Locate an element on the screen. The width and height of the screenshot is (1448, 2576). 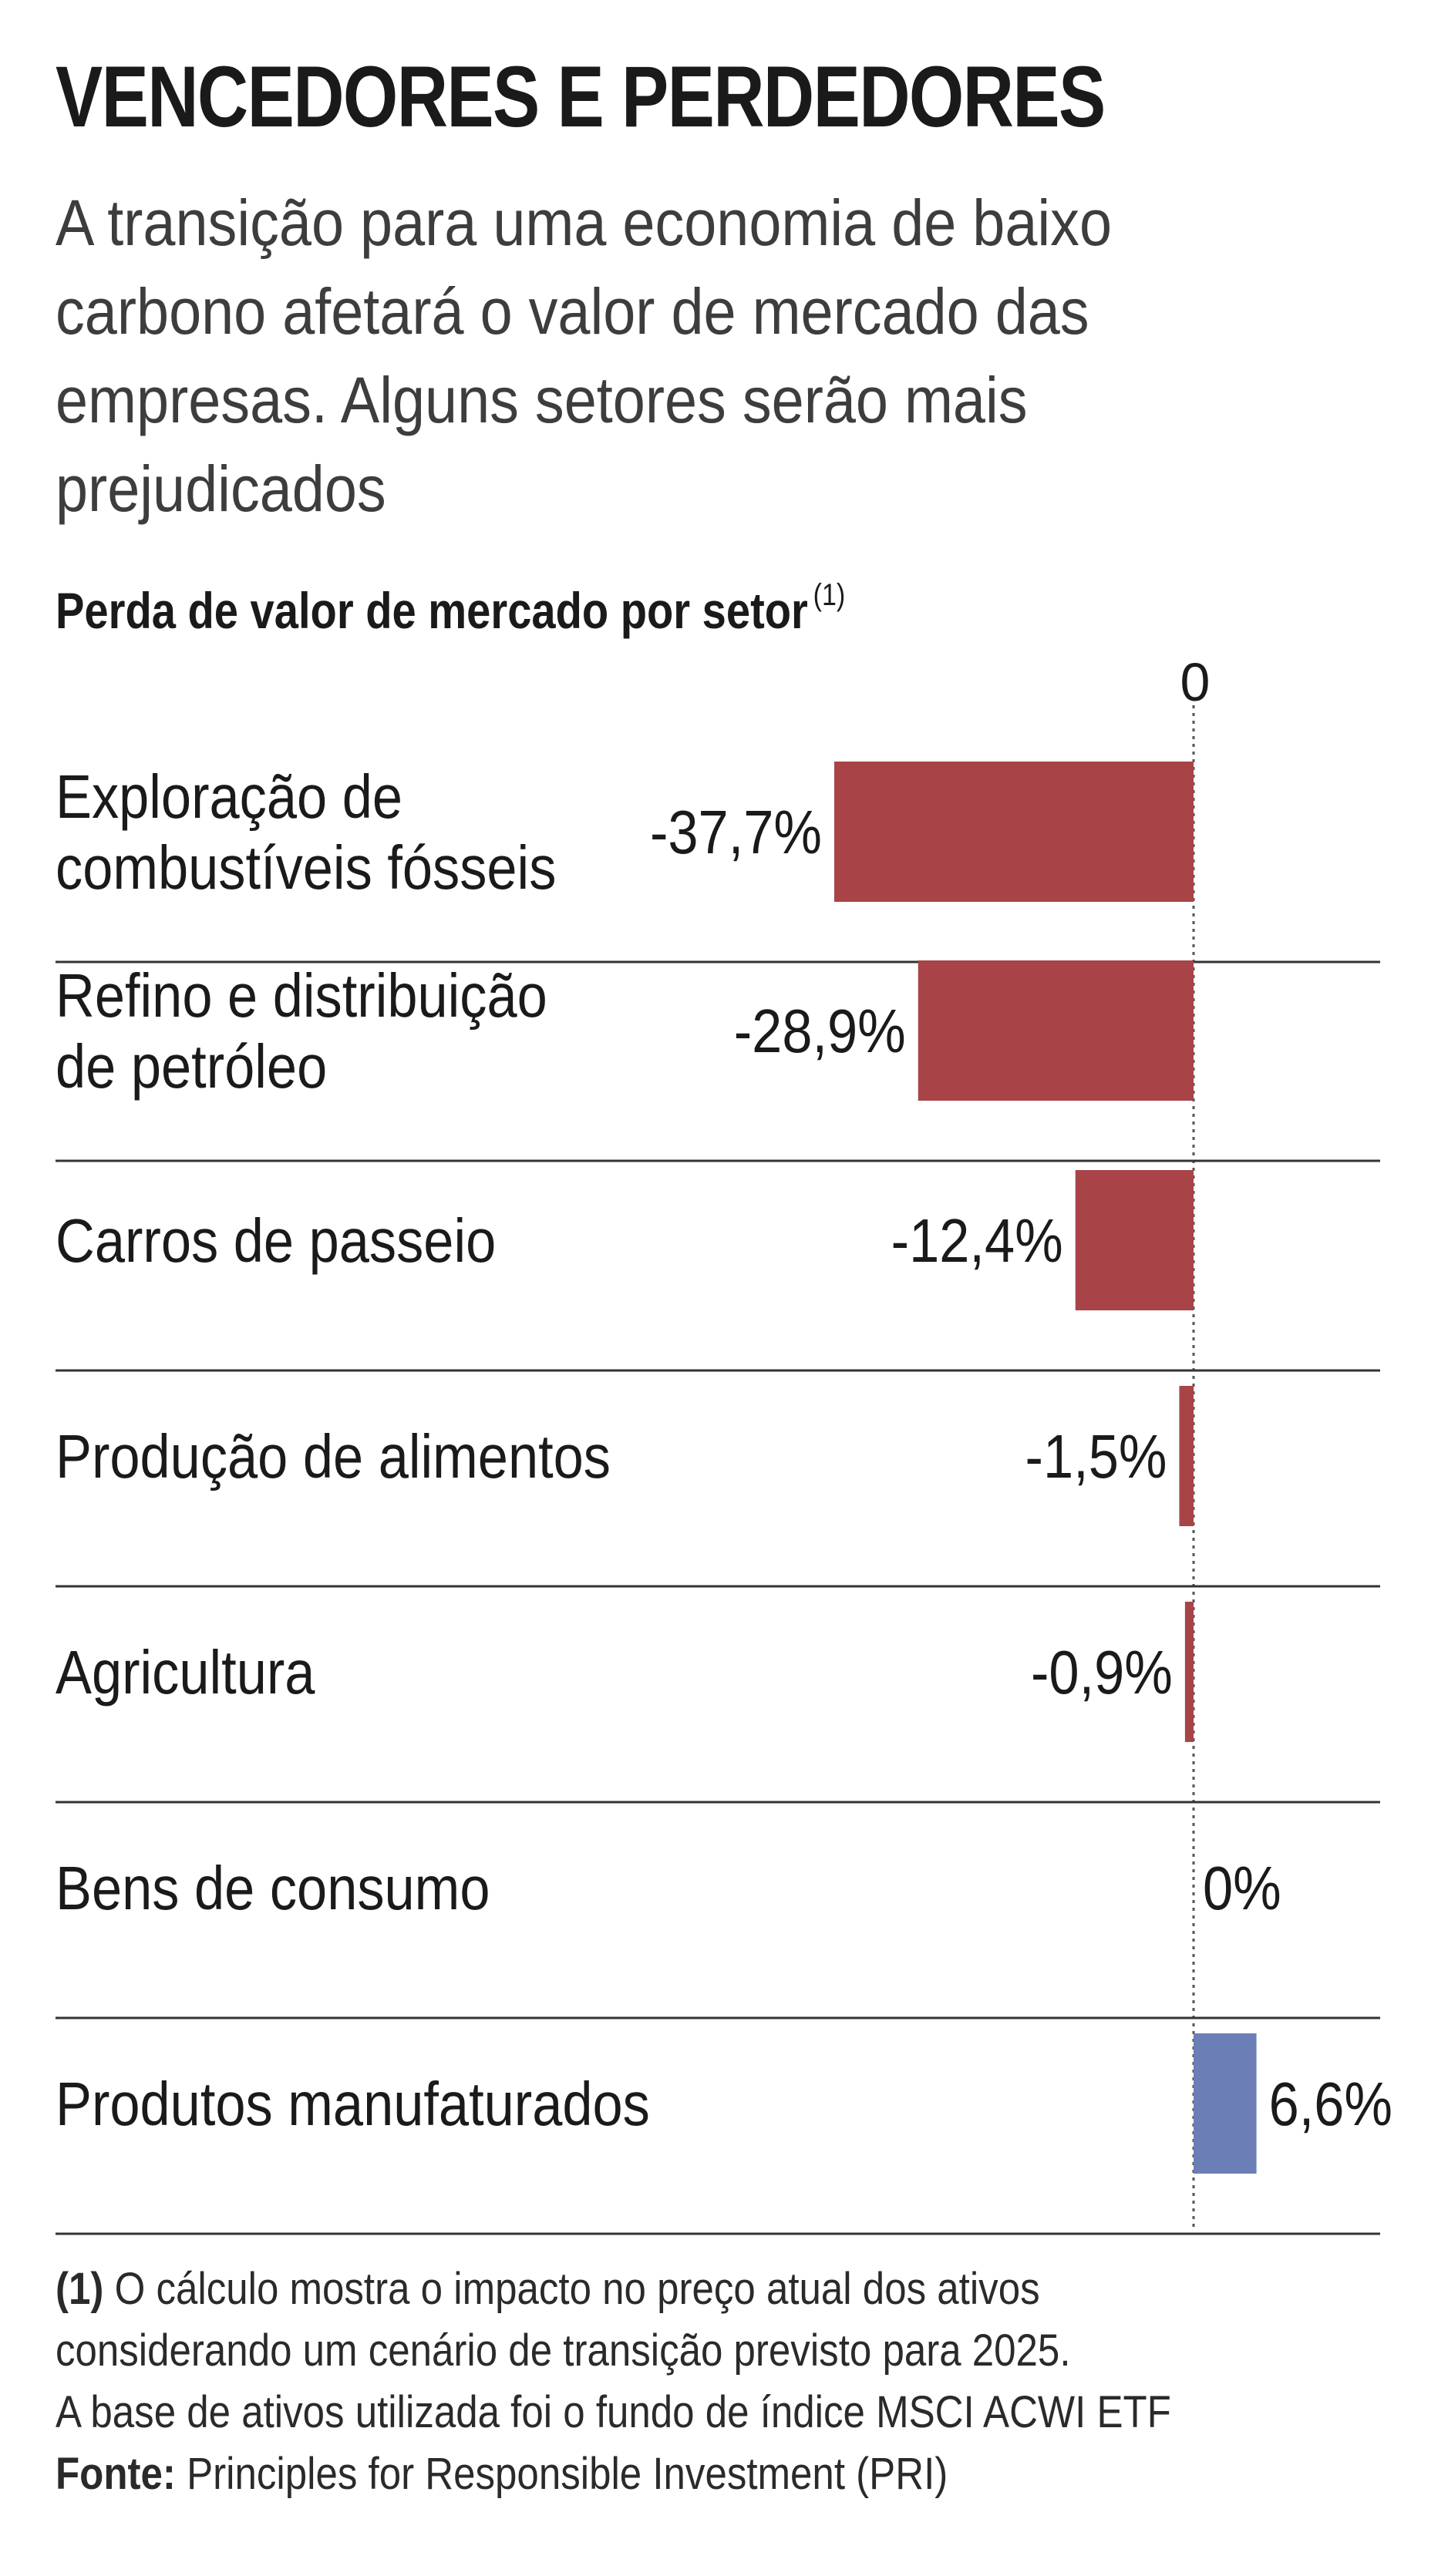
category-label: Bens de consumo is located at coordinates (273, 1888).